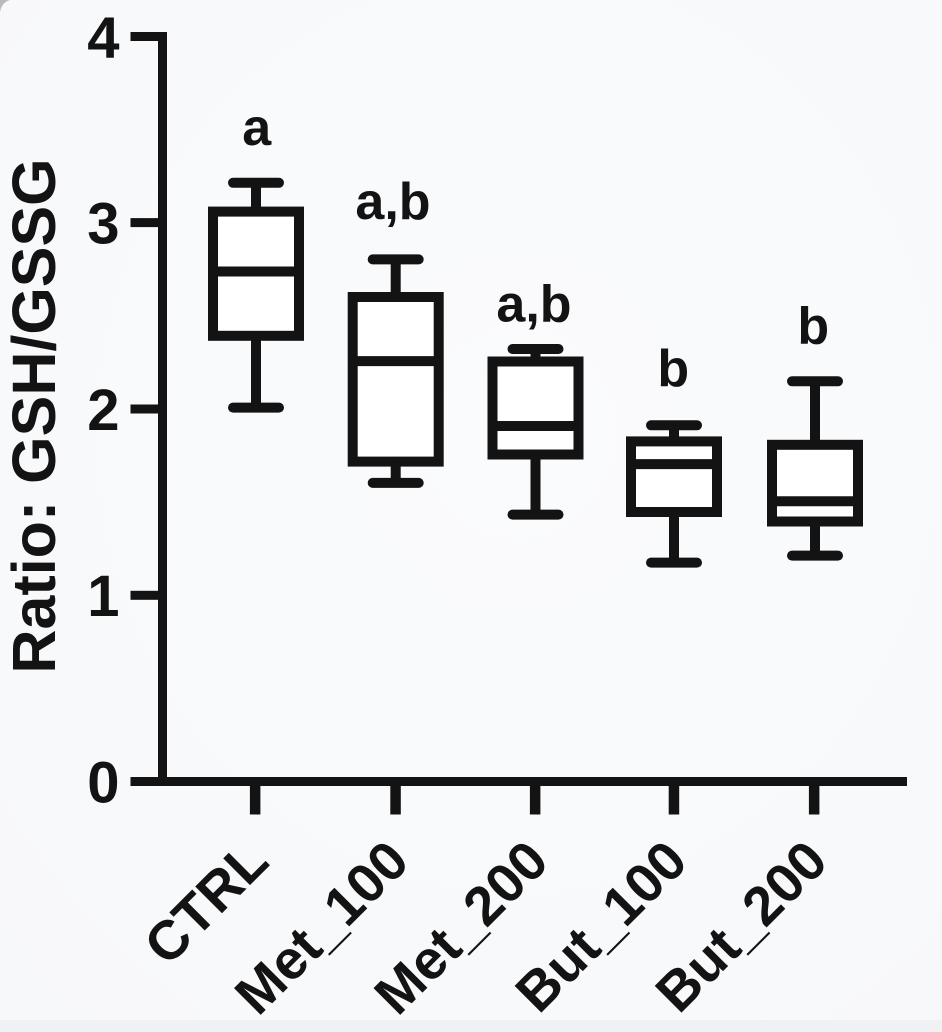 Image resolution: width=942 pixels, height=1032 pixels. I want to click on svg-text: 3, so click(103, 223).